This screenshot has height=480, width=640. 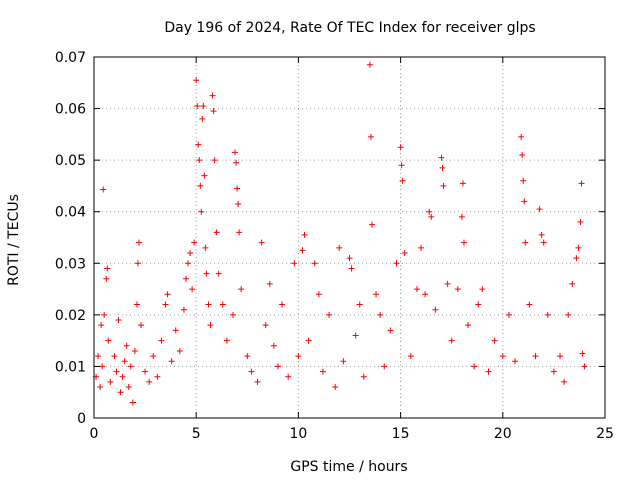 What do you see at coordinates (196, 434) in the screenshot?
I see `x-tick-label: 5` at bounding box center [196, 434].